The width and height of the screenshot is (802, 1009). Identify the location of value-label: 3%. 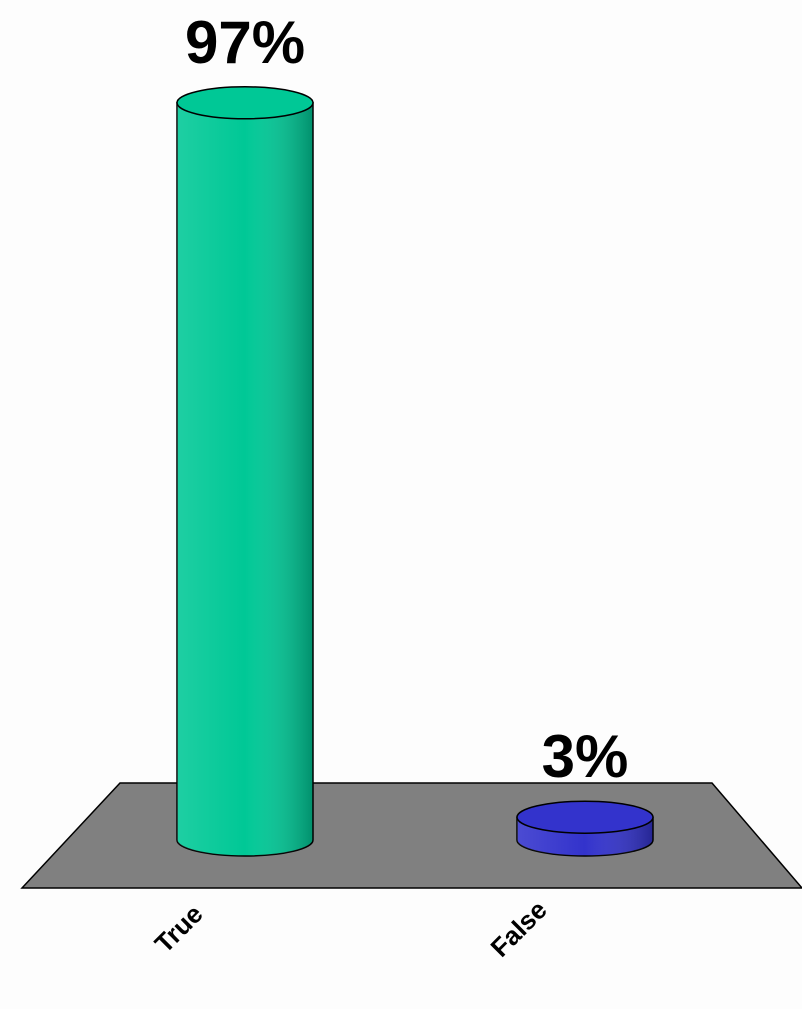
(585, 756).